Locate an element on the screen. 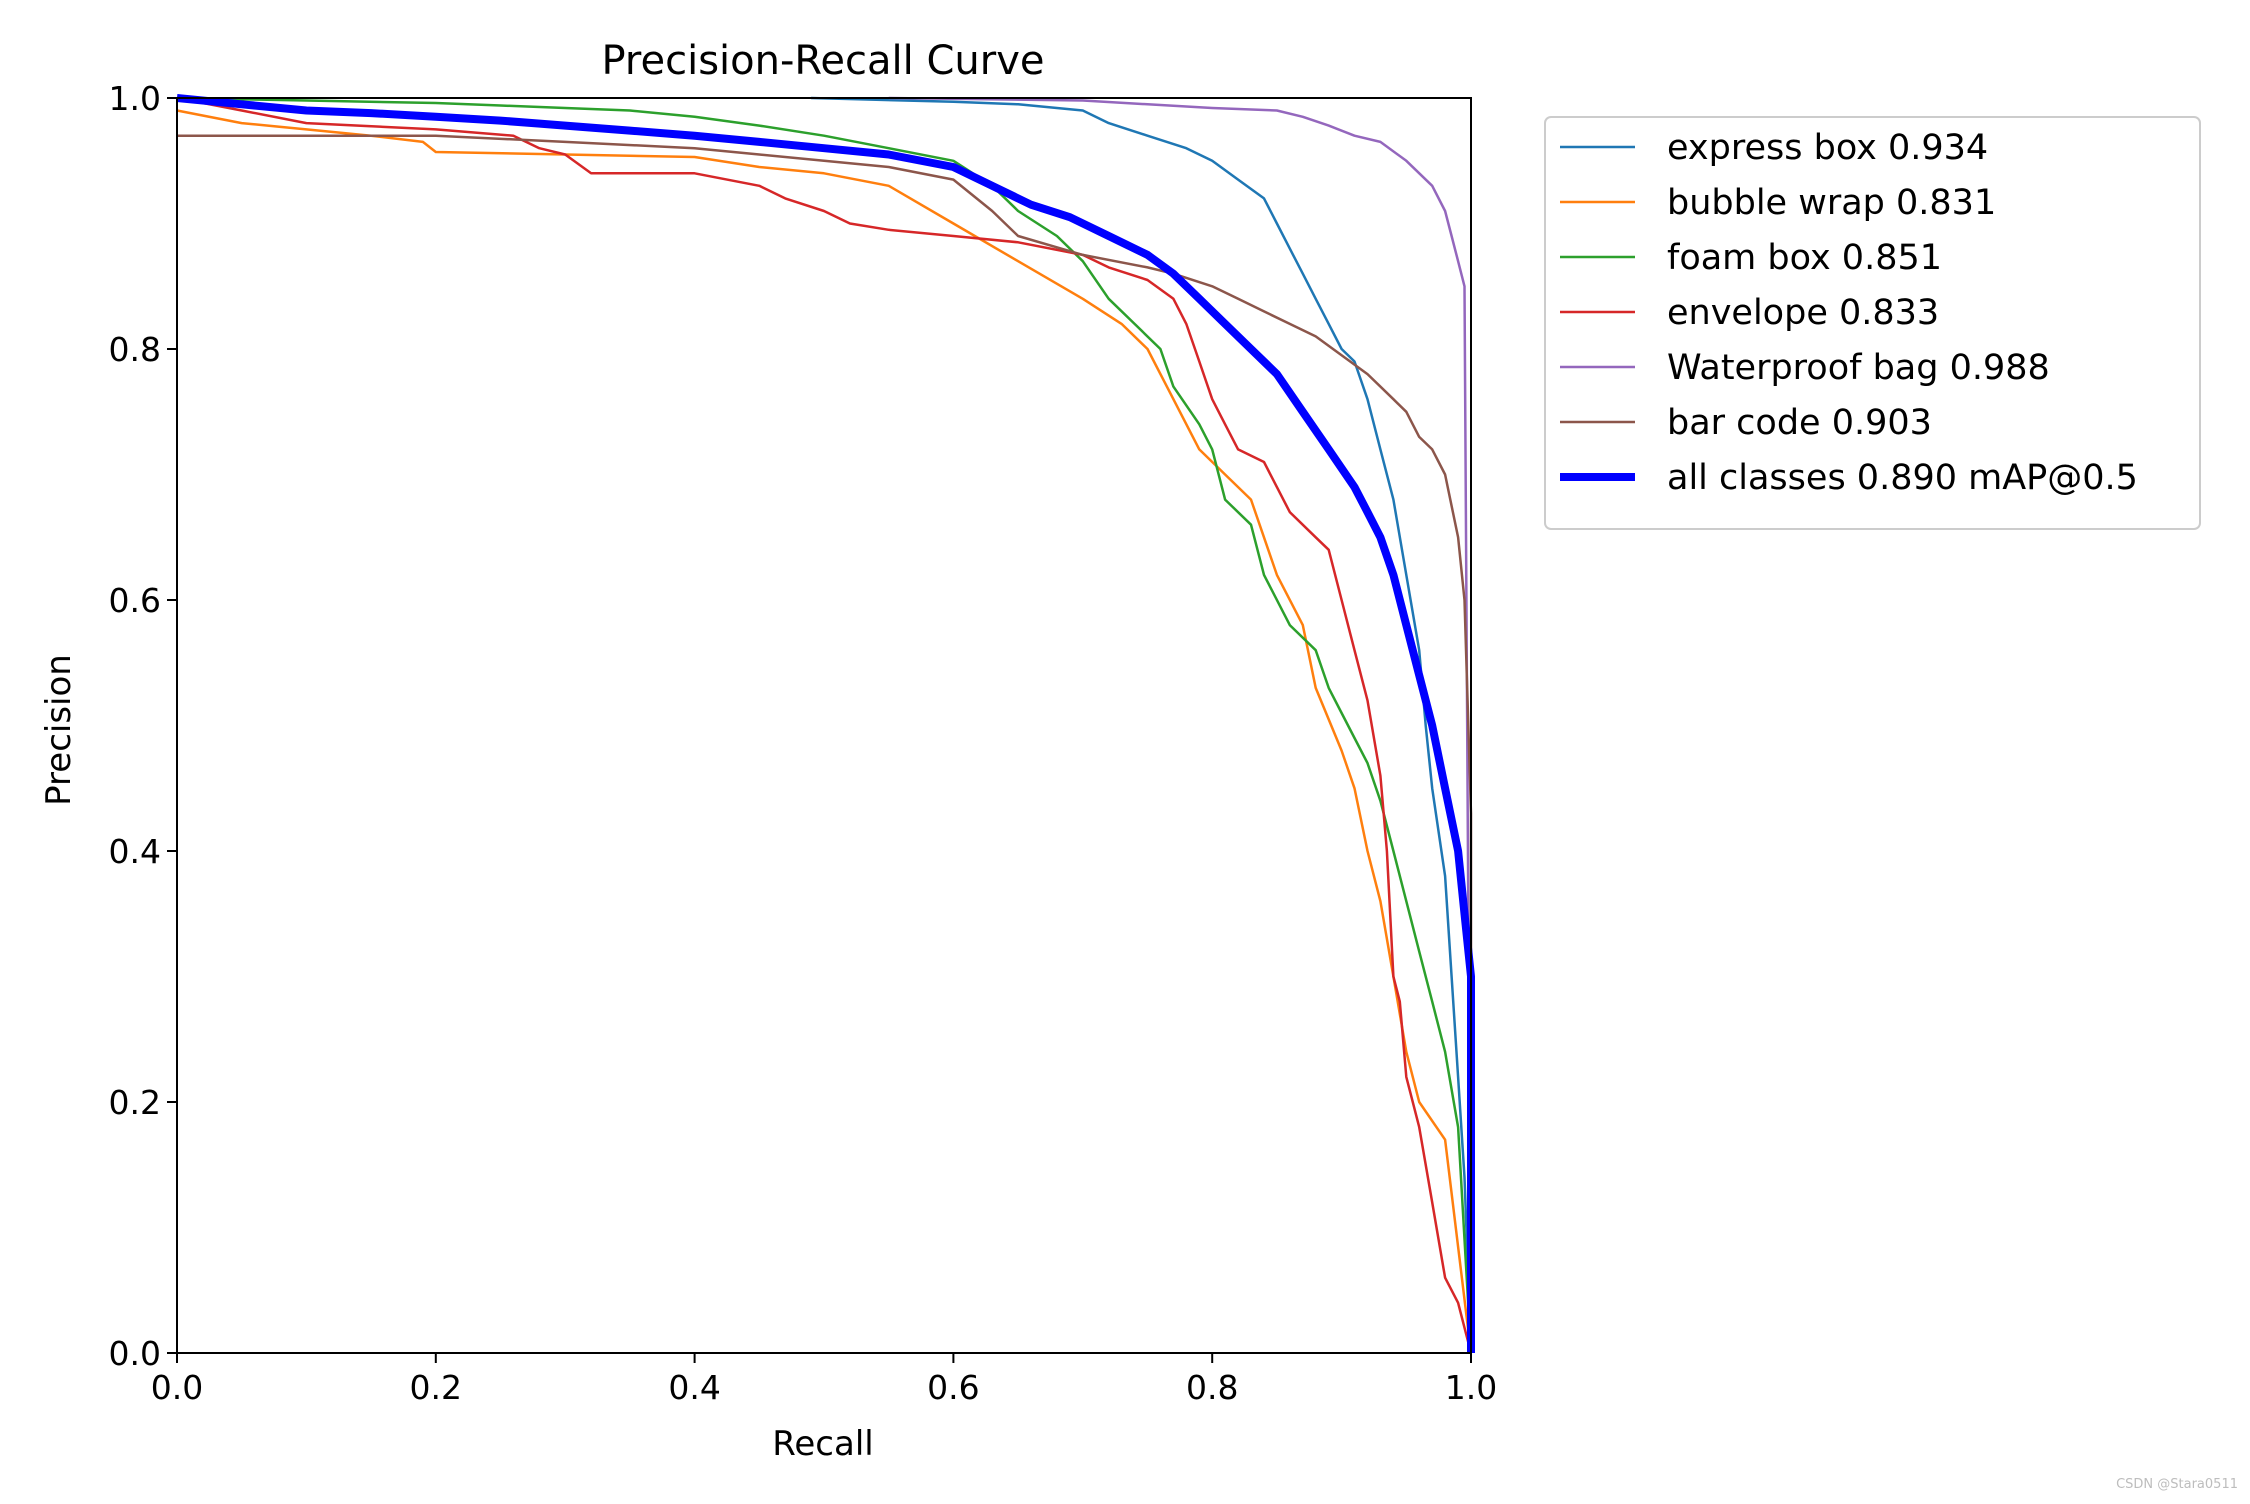 The width and height of the screenshot is (2250, 1504). legend-entry-label: bubble wrap 0.831 is located at coordinates (1831, 203).